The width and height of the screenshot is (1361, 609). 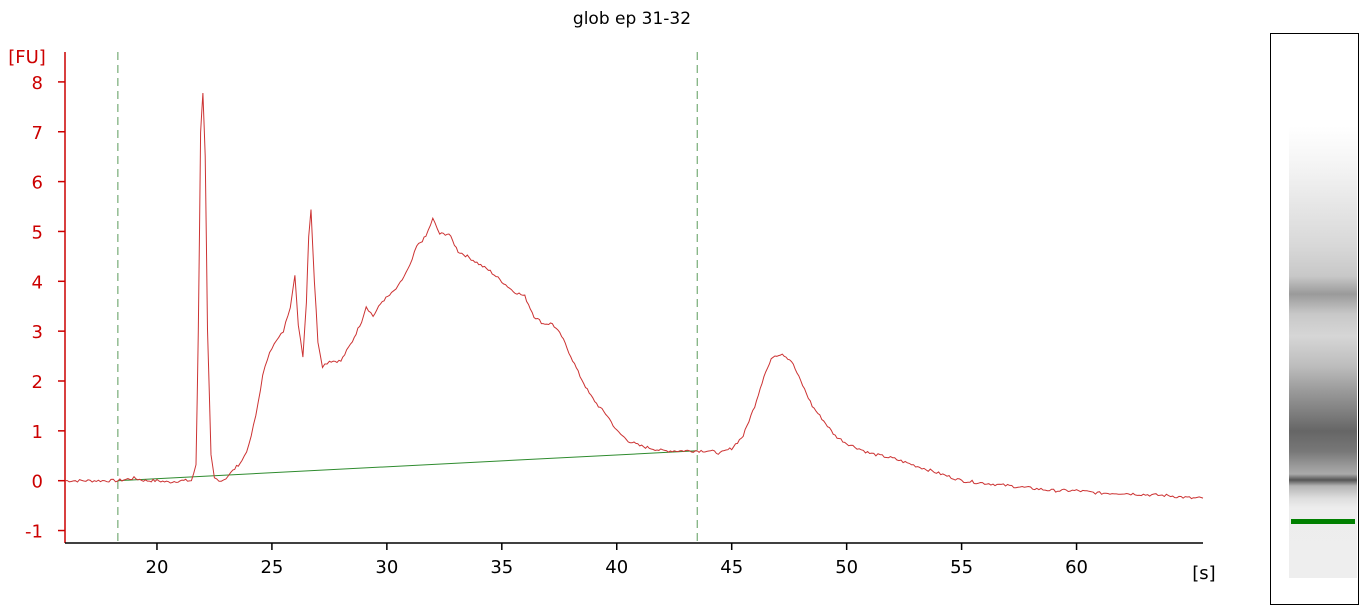 I want to click on chart-title: glob ep 31-32, so click(x=632, y=19).